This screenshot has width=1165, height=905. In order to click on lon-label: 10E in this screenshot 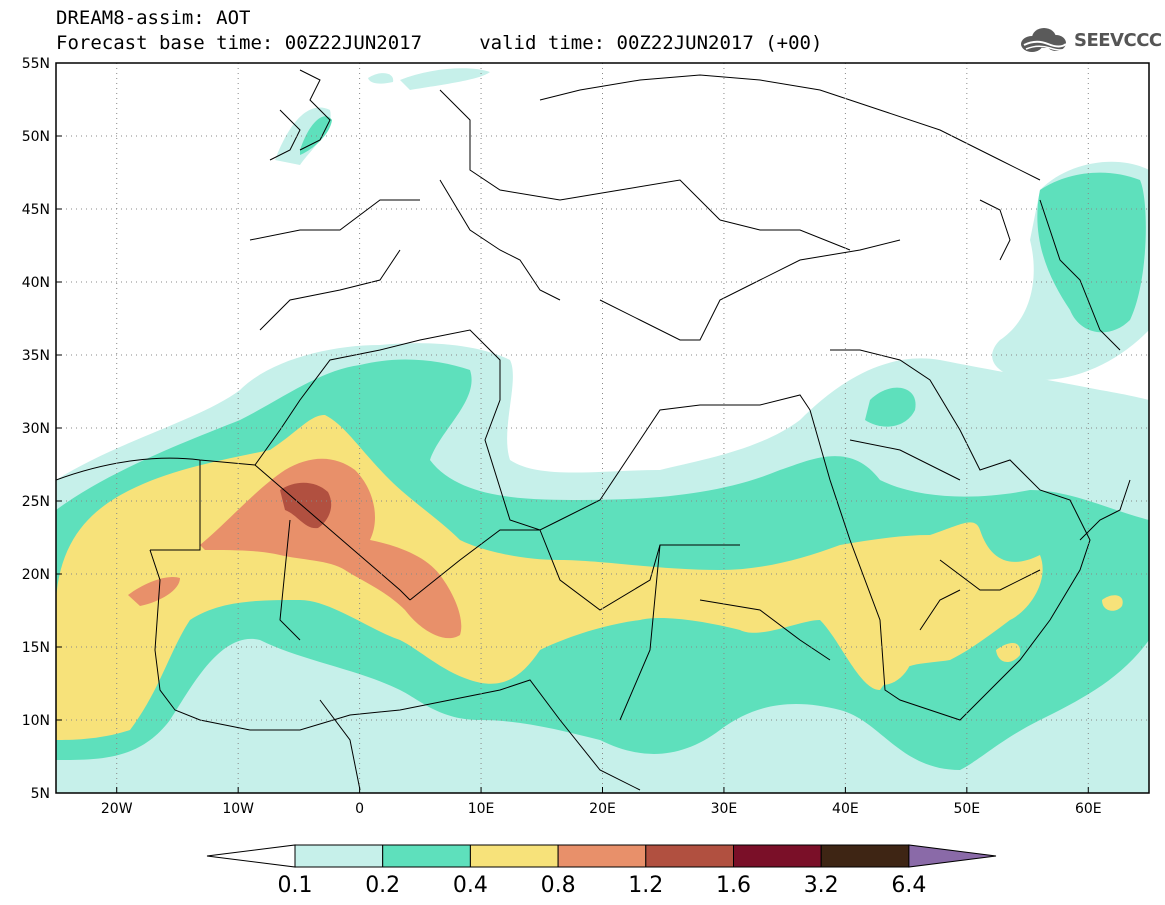, I will do `click(481, 809)`.